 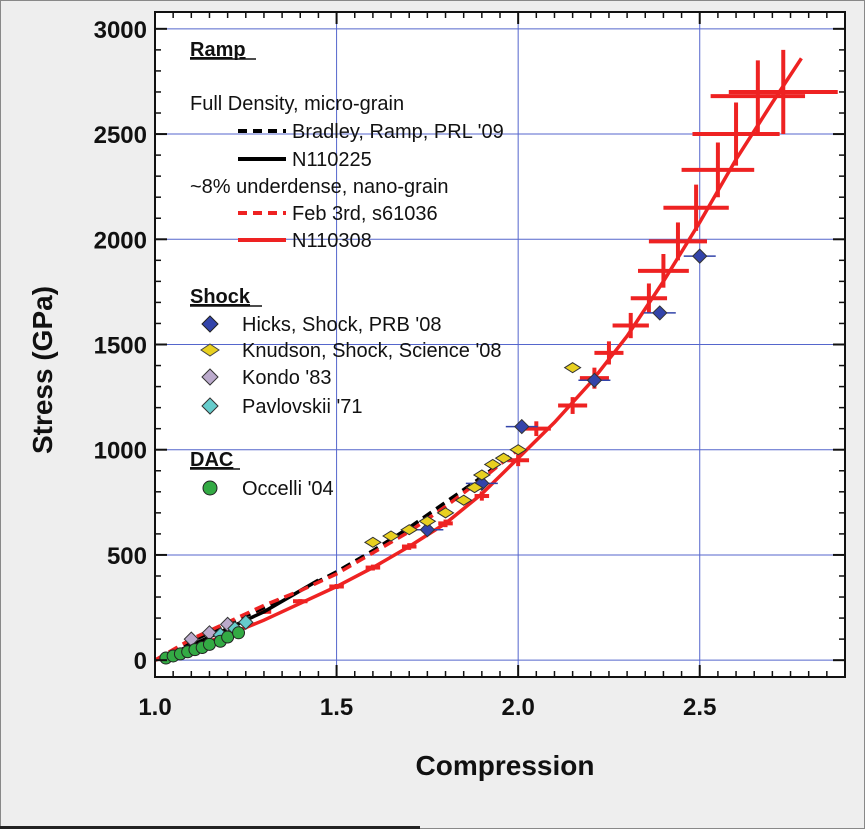 What do you see at coordinates (120, 346) in the screenshot?
I see `y-tick-label: 1500` at bounding box center [120, 346].